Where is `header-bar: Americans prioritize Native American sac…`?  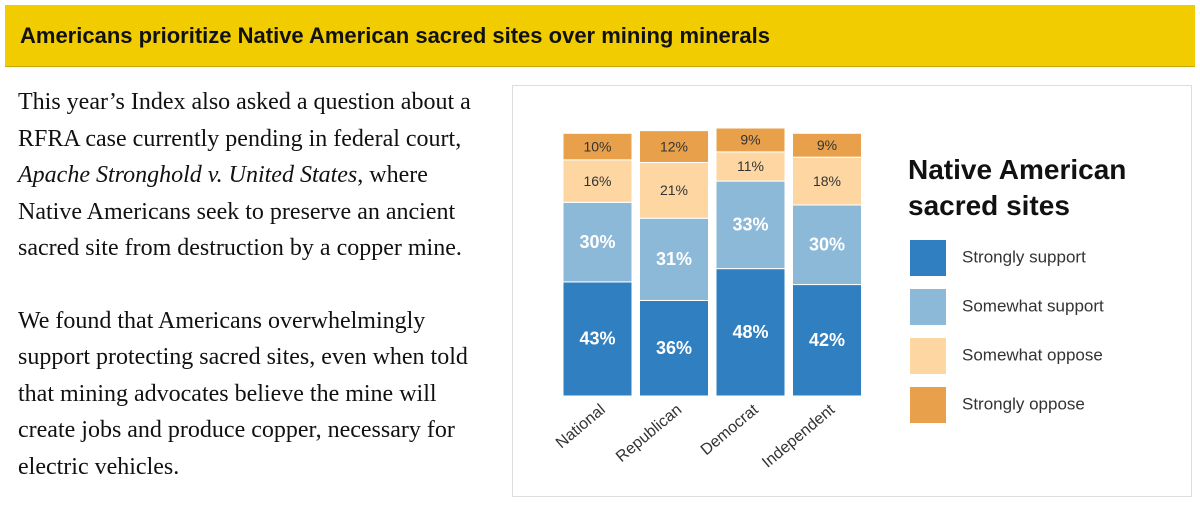
header-bar: Americans prioritize Native American sac… is located at coordinates (600, 36).